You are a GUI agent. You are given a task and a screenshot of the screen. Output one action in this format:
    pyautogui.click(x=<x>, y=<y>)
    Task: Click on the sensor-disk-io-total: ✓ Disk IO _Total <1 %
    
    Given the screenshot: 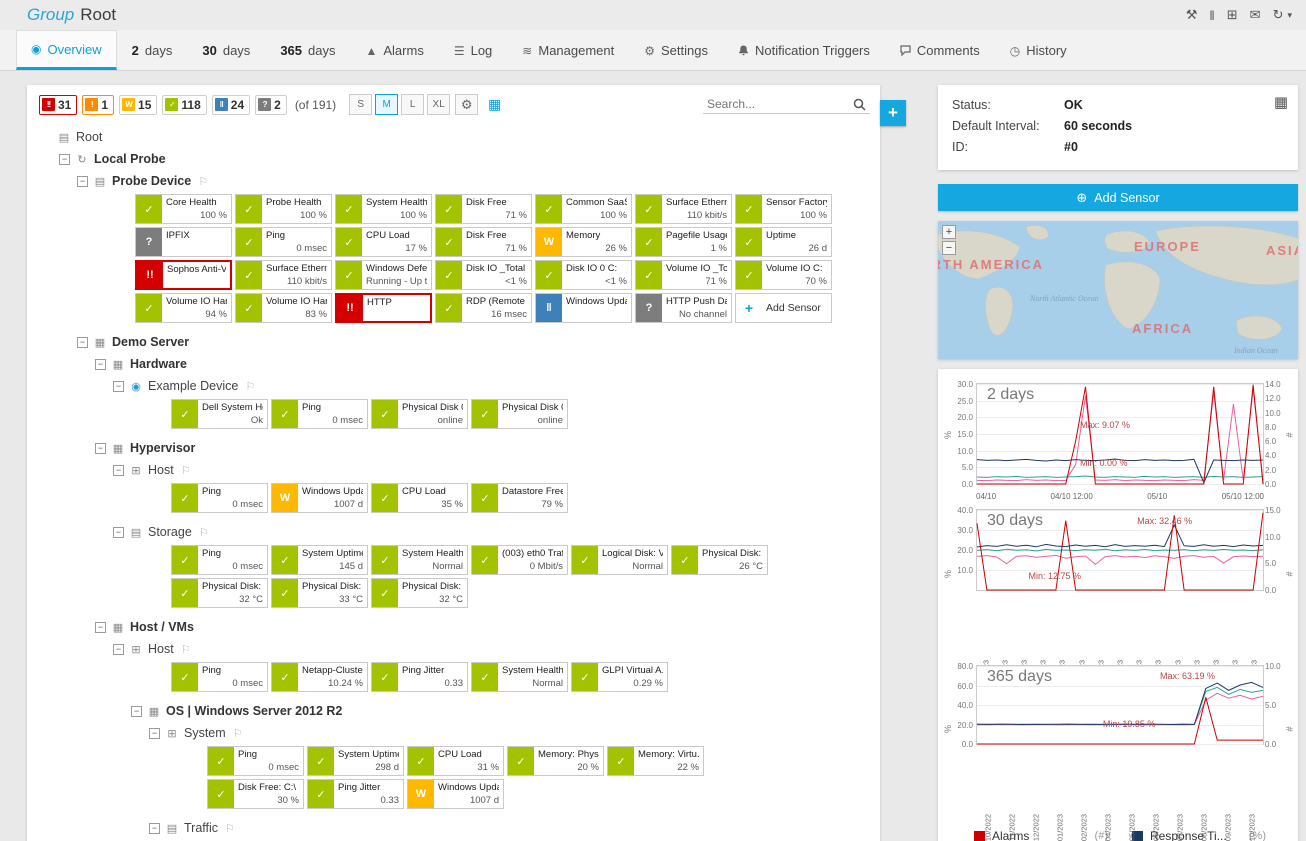 What is the action you would take?
    pyautogui.click(x=483, y=275)
    